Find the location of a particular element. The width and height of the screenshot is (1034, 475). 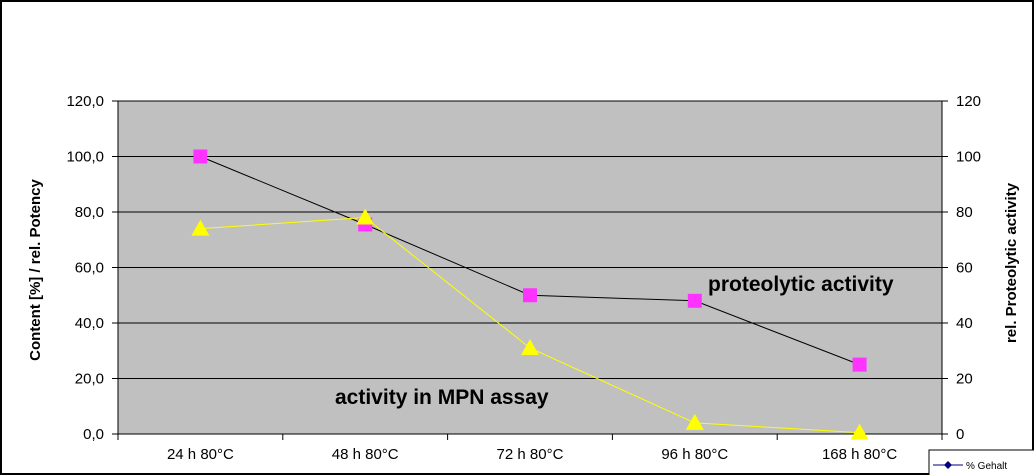

left-tick-label: 60,0 is located at coordinates (89, 268).